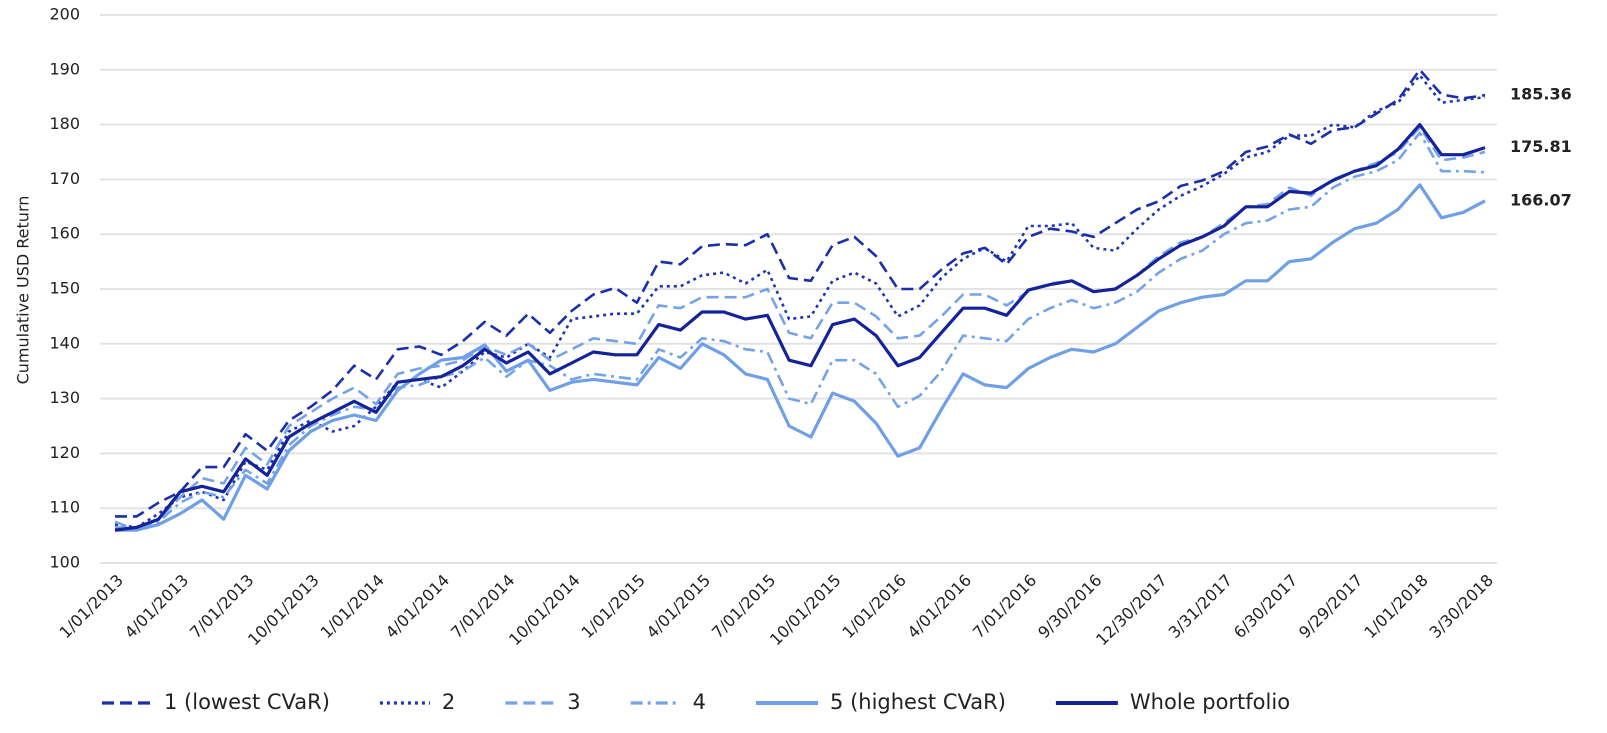 The image size is (1607, 733). What do you see at coordinates (918, 702) in the screenshot?
I see `legend-label: 5 (highest CVaR)` at bounding box center [918, 702].